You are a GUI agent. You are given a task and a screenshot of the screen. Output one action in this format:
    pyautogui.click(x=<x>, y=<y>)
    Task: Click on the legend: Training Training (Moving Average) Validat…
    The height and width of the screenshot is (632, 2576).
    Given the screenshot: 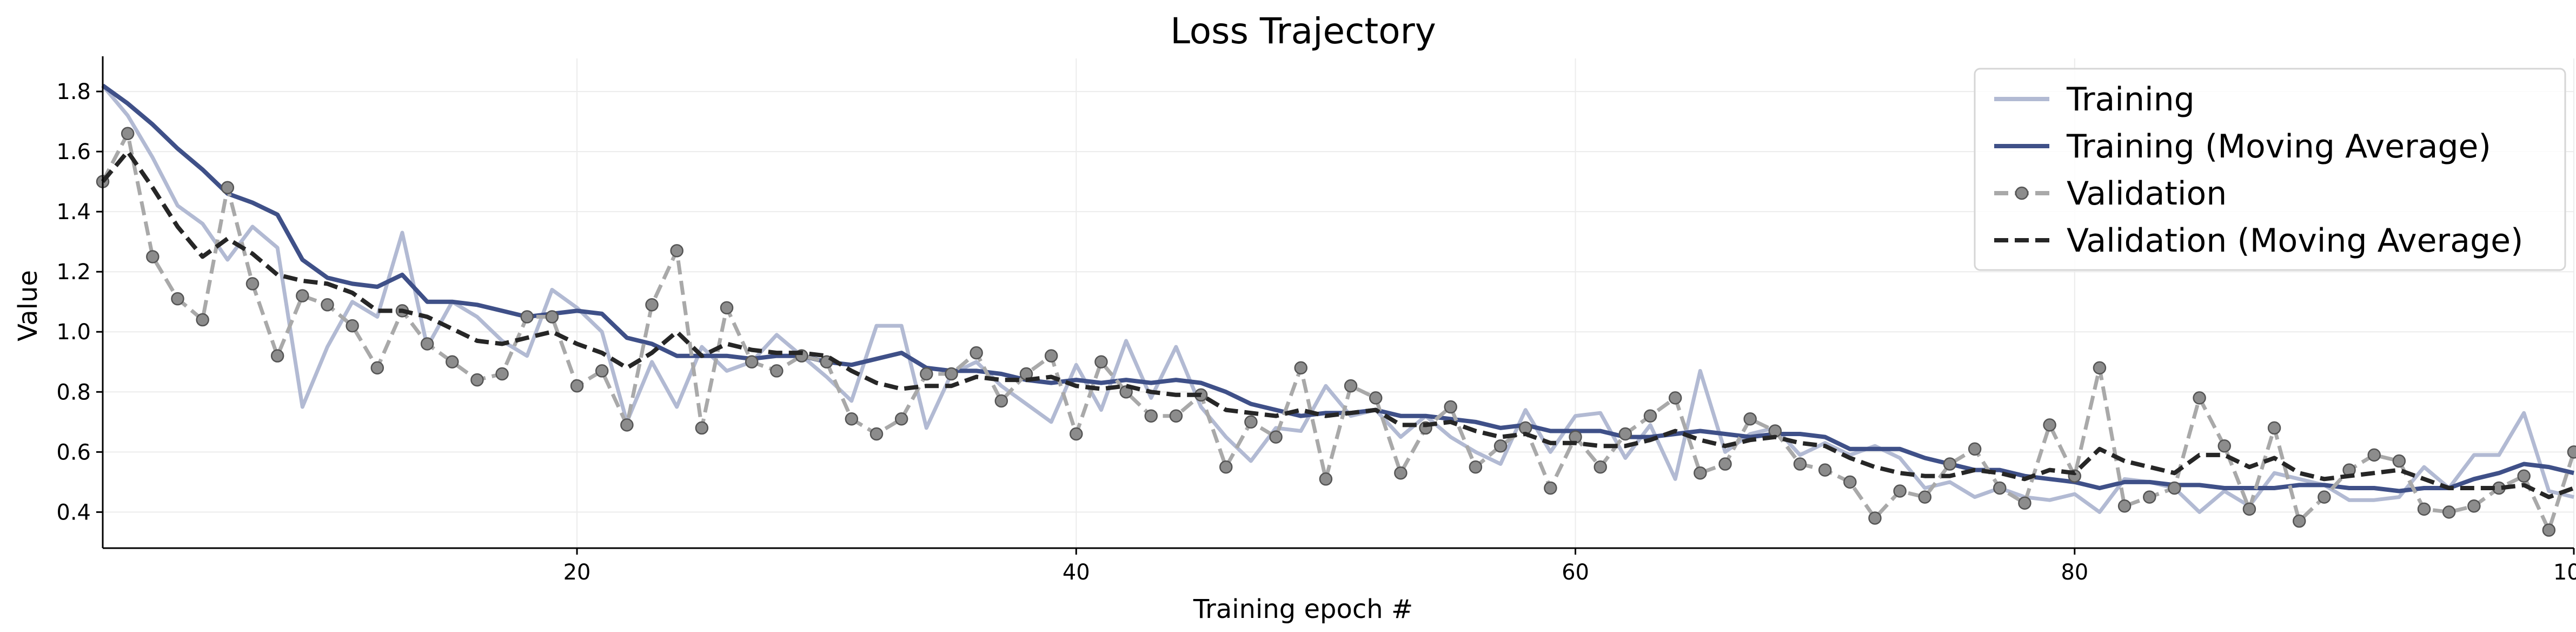 What is the action you would take?
    pyautogui.click(x=2270, y=169)
    